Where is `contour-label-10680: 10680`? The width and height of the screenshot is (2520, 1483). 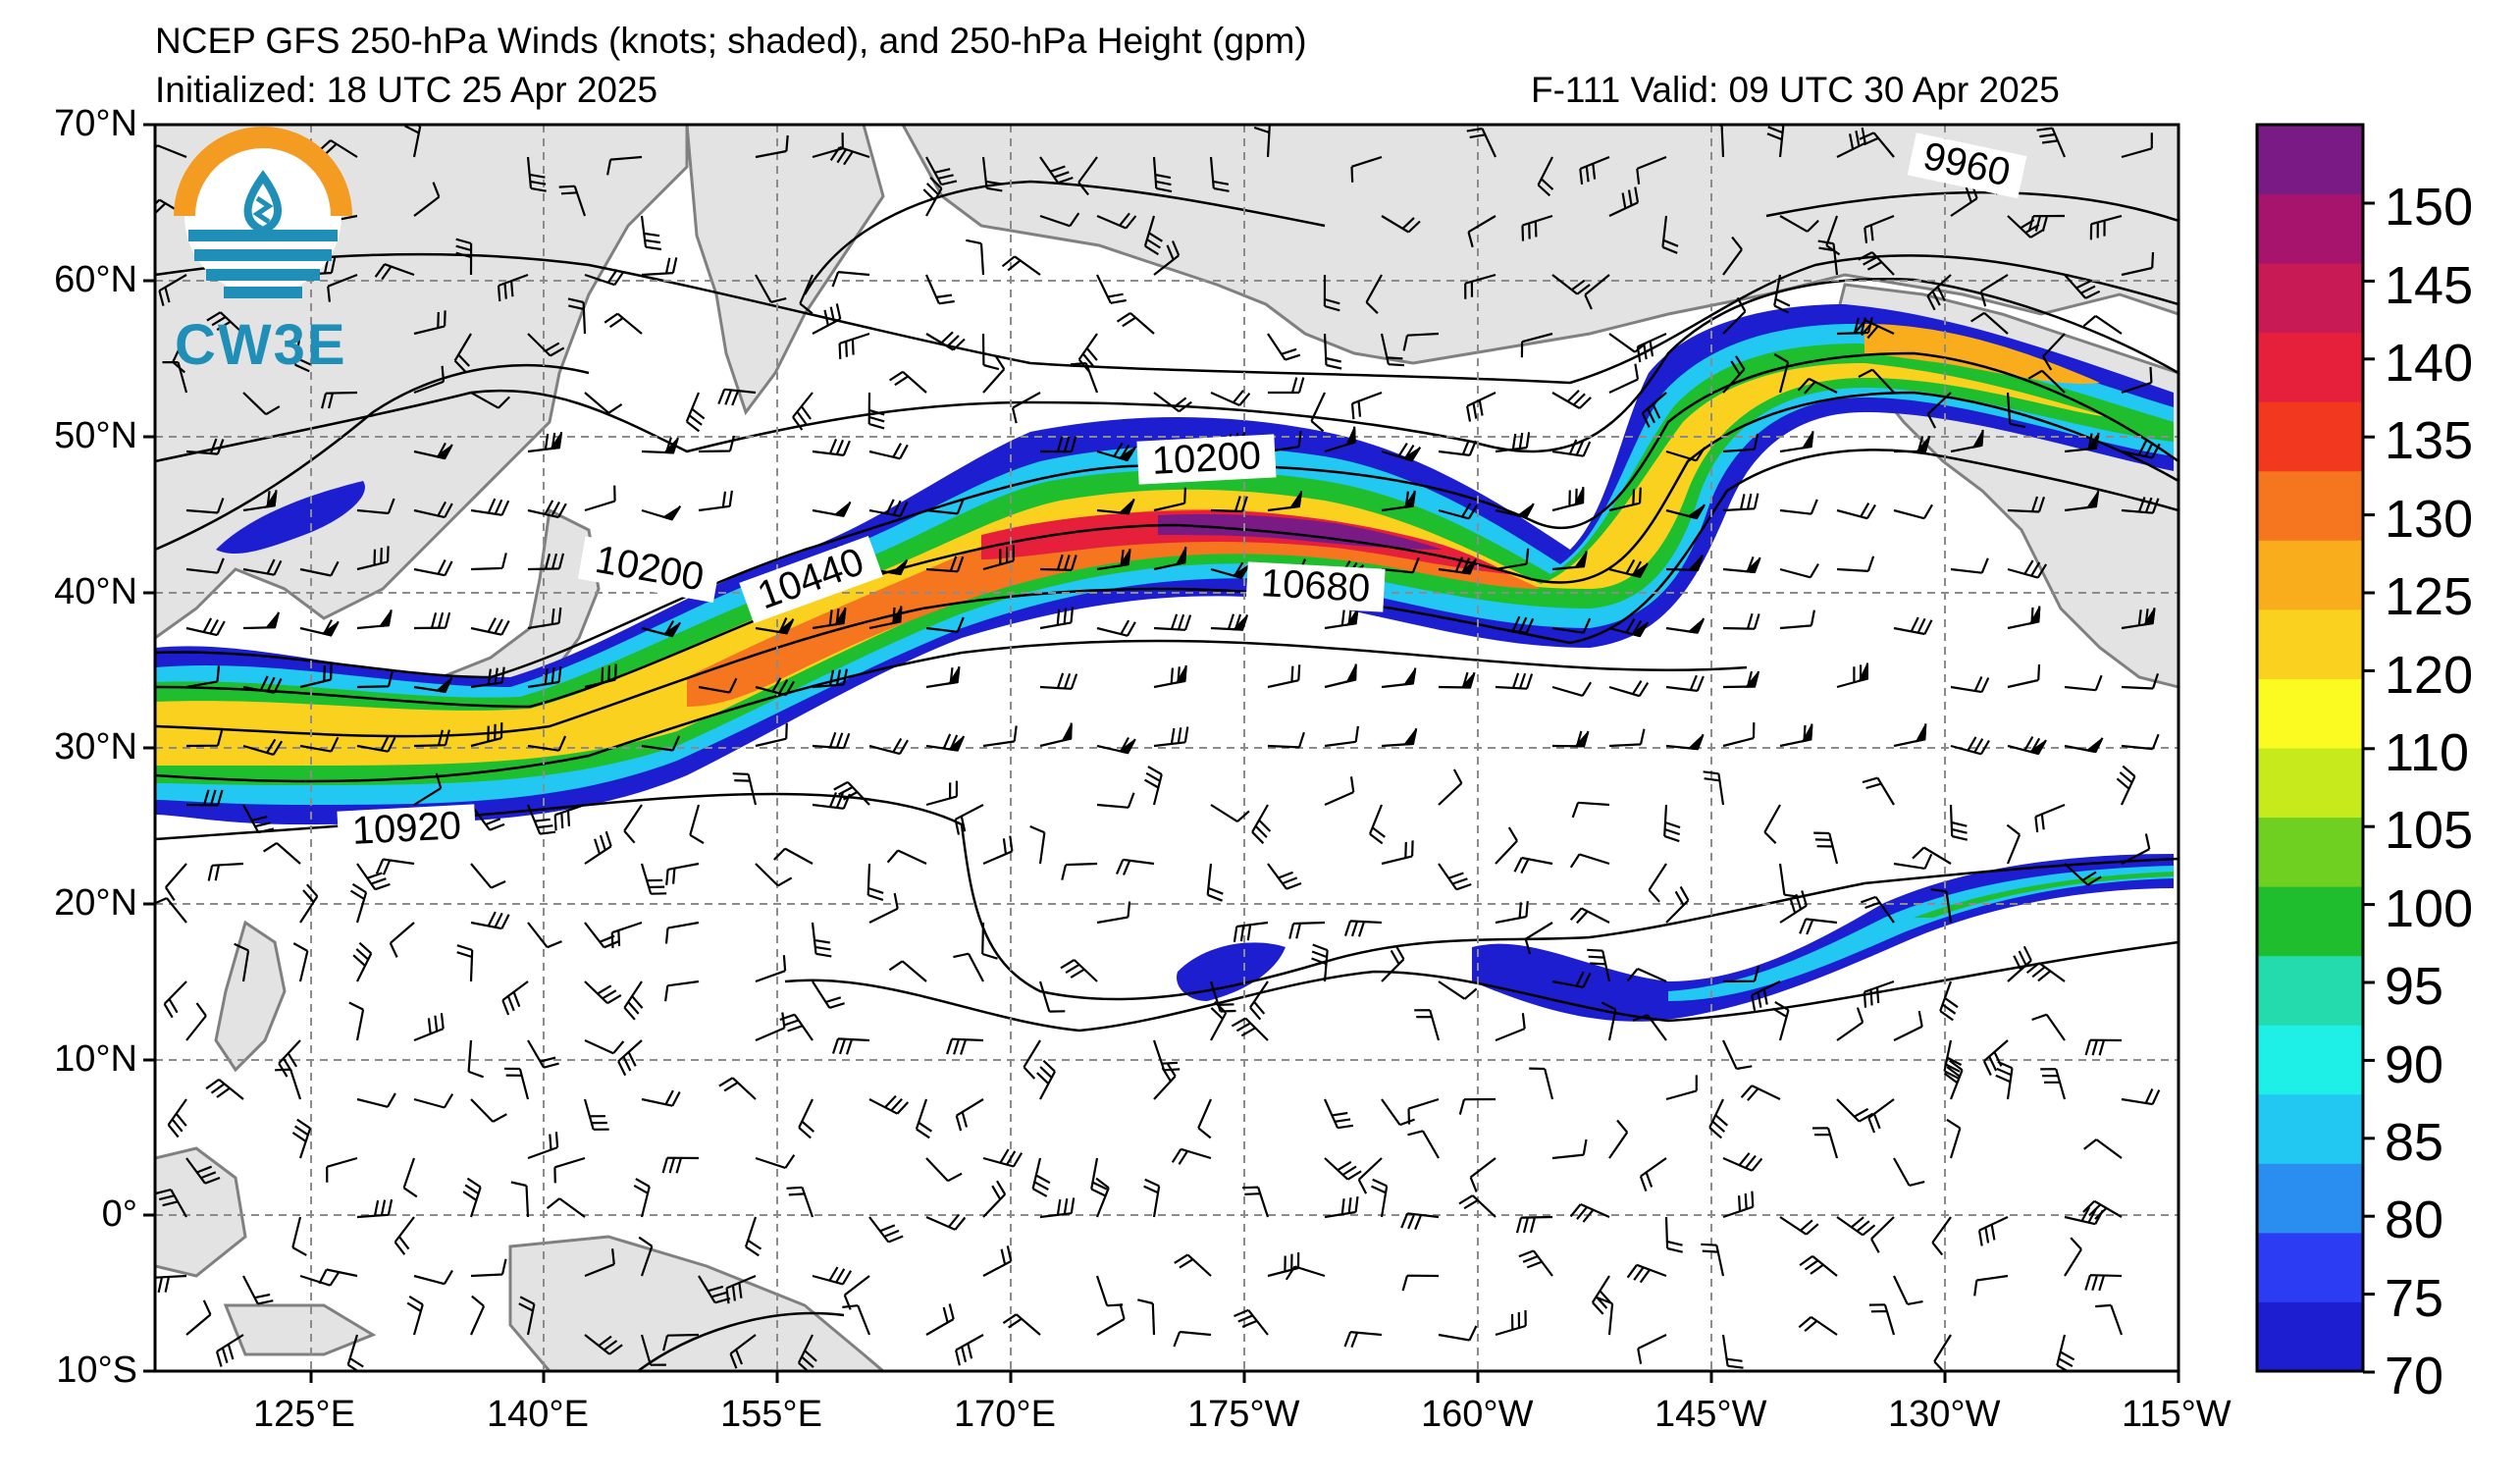
contour-label-10680: 10680 is located at coordinates (1315, 585).